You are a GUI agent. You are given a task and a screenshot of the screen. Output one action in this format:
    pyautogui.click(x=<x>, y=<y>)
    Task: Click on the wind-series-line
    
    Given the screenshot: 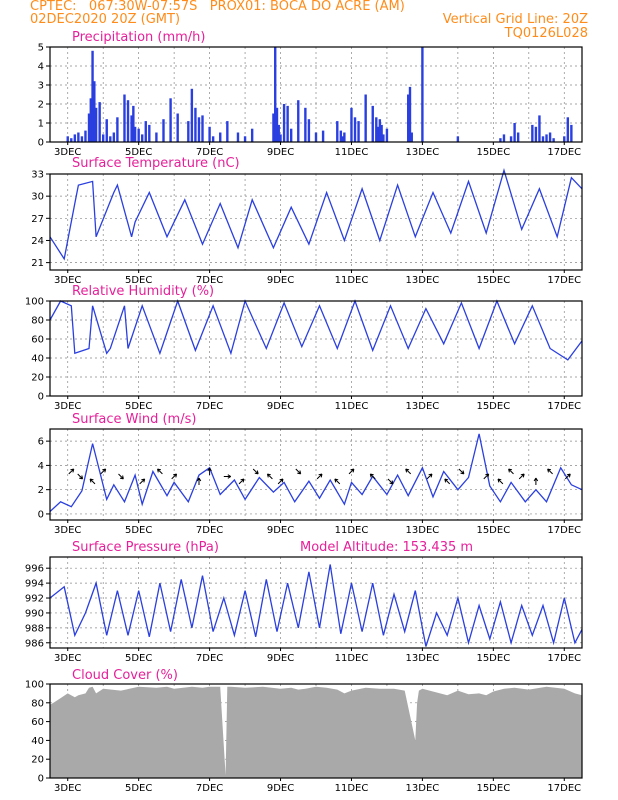 What is the action you would take?
    pyautogui.click(x=316, y=472)
    